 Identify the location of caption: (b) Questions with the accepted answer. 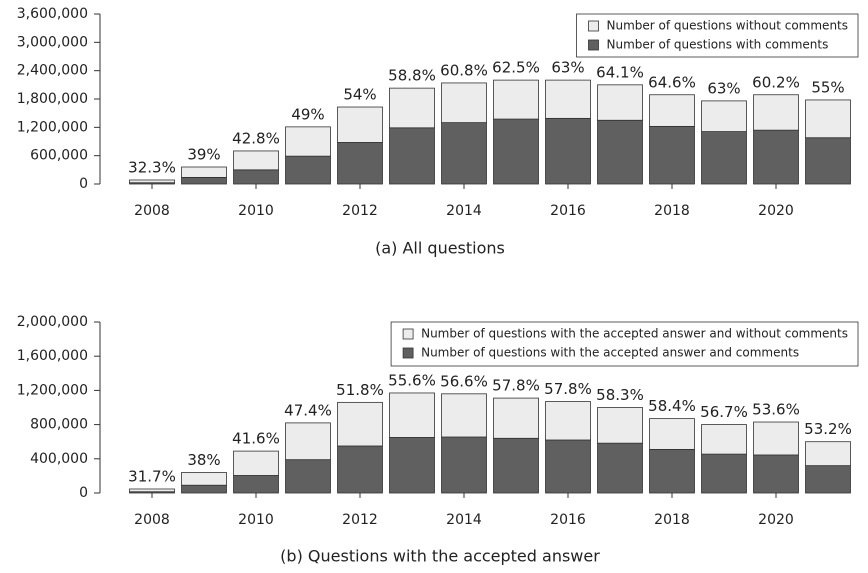
(440, 556).